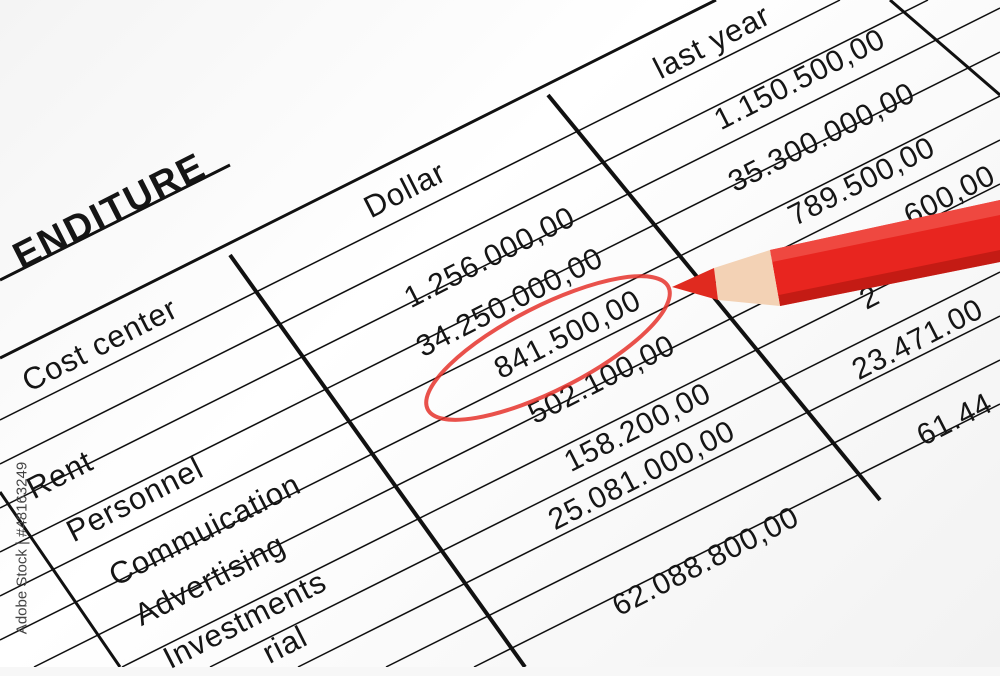  Describe the element at coordinates (61, 579) in the screenshot. I see `table-left-border` at that location.